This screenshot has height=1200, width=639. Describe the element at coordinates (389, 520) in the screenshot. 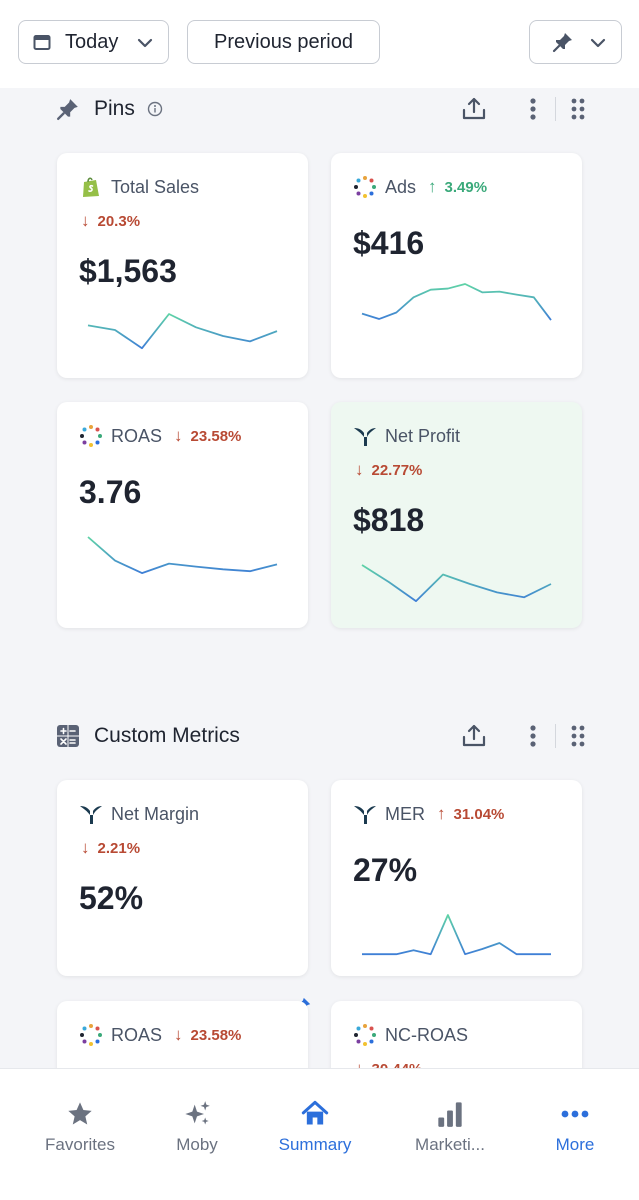

I see `metric-value: $818` at that location.